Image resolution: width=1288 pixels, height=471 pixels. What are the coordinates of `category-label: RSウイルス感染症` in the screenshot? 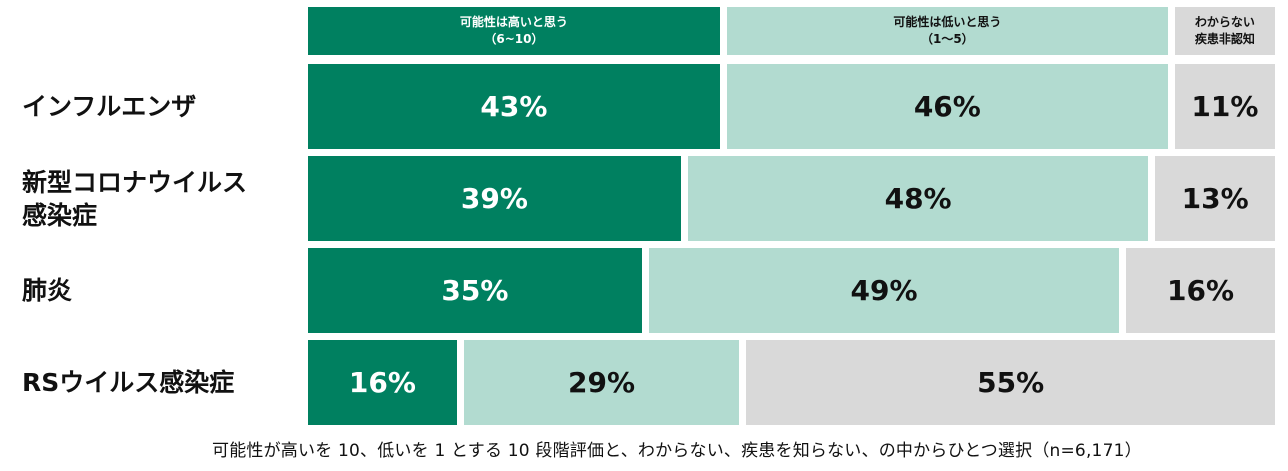 It's located at (128, 382).